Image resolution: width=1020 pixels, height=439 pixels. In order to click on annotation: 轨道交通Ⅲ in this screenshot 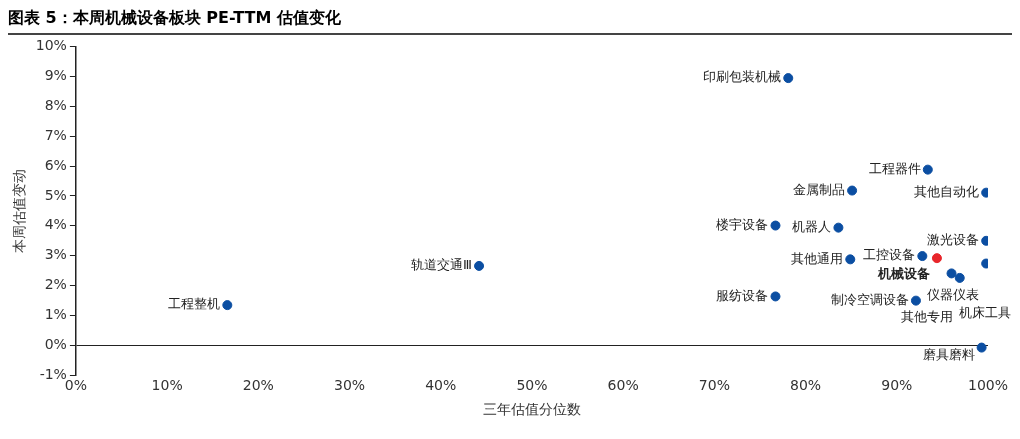, I will do `click(442, 265)`.